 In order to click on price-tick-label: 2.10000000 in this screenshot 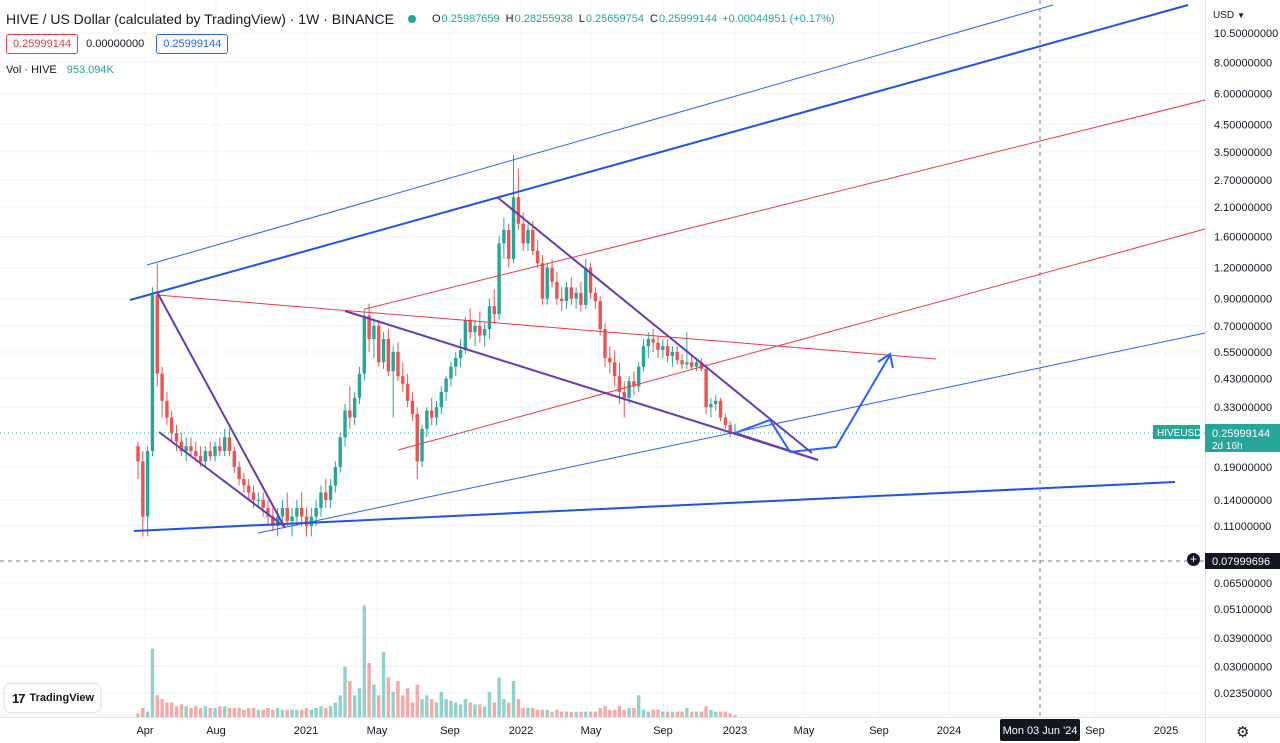, I will do `click(1243, 208)`.